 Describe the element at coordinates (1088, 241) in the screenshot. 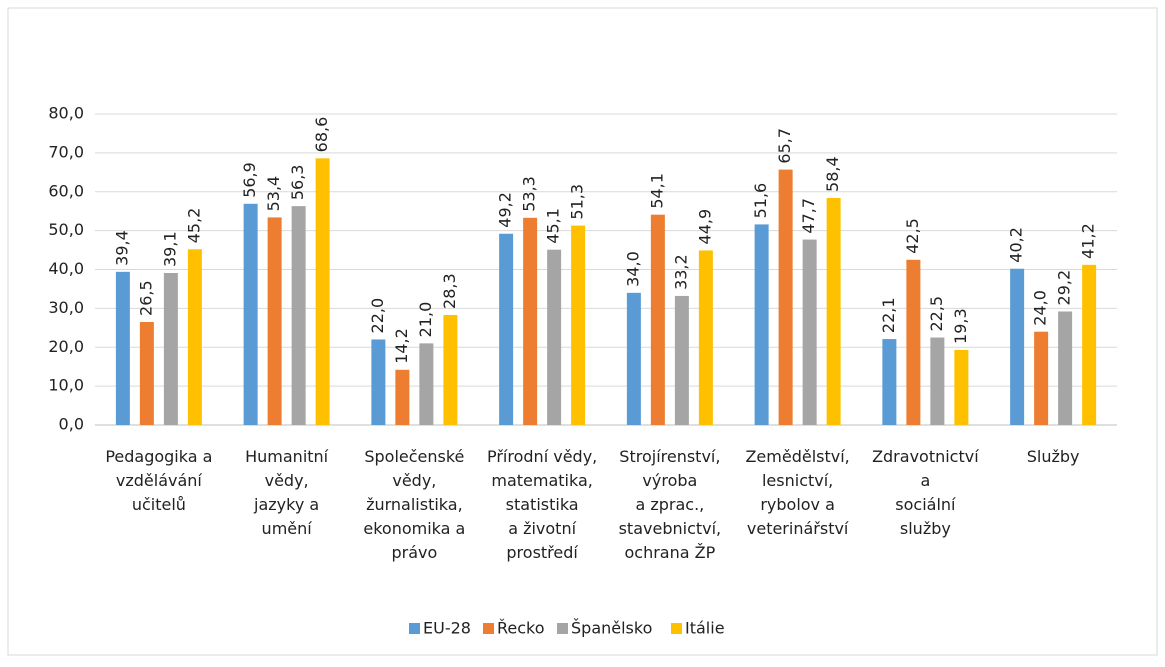

I see `data-label: 41,2` at that location.